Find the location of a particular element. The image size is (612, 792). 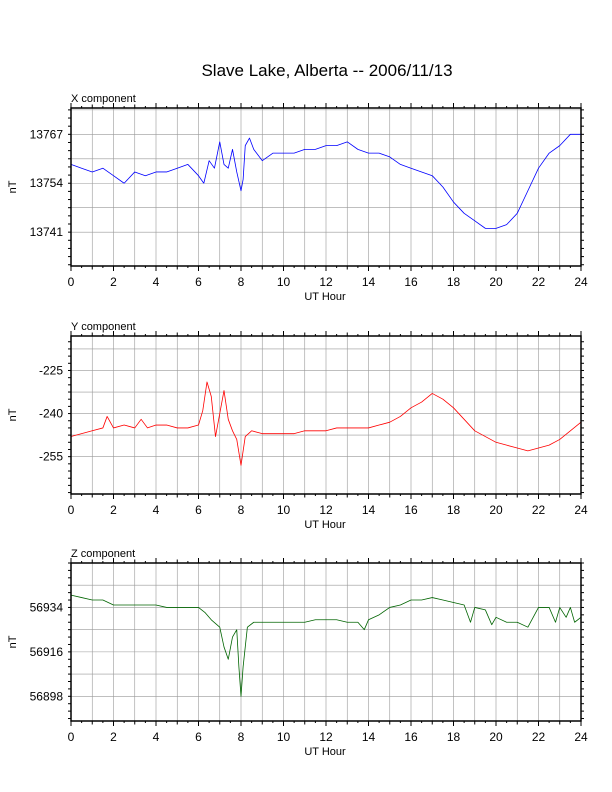

y-tick-label: -225 is located at coordinates (51, 370).